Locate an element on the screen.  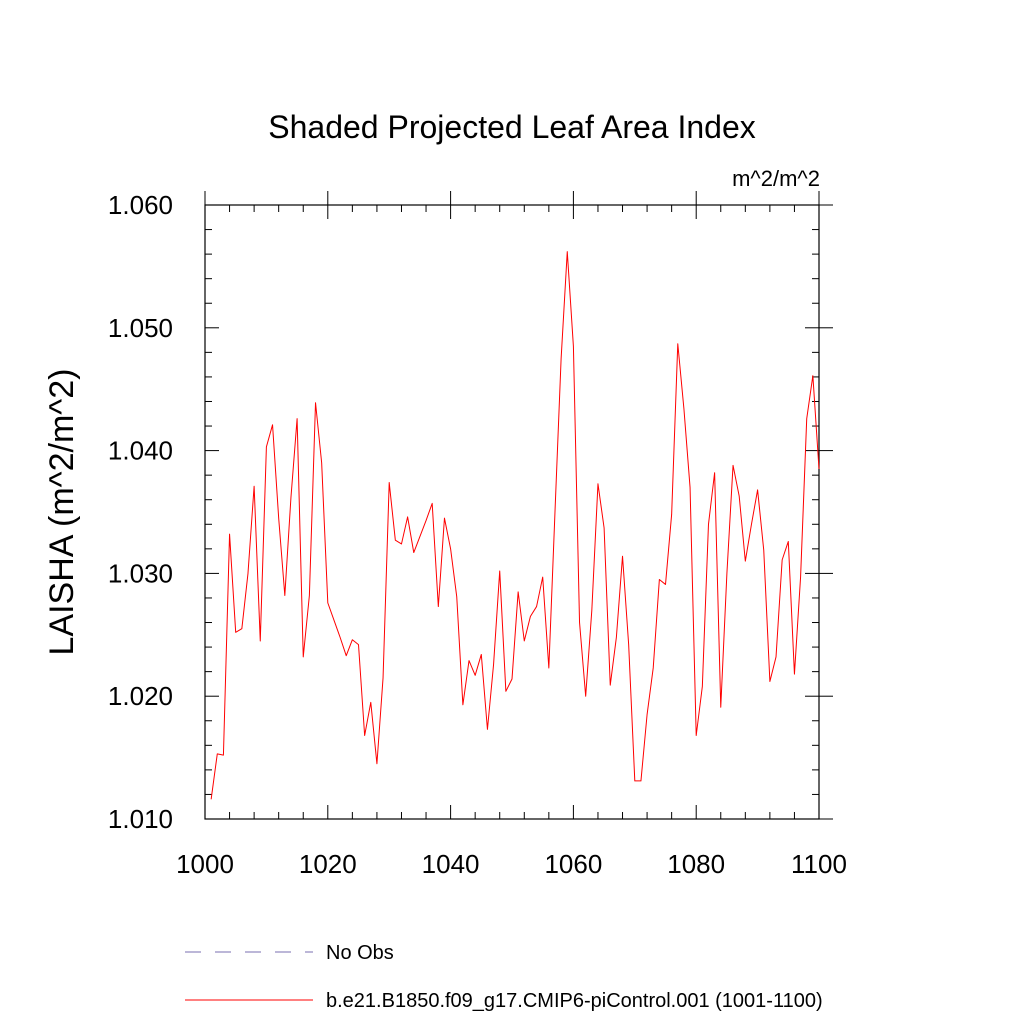
units-label: m^2/m^2 is located at coordinates (776, 178).